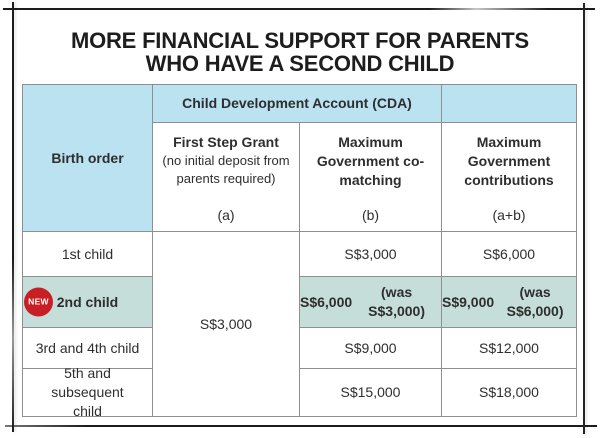 The width and height of the screenshot is (600, 438). I want to click on row-label-text: 2nd child, so click(87, 301).